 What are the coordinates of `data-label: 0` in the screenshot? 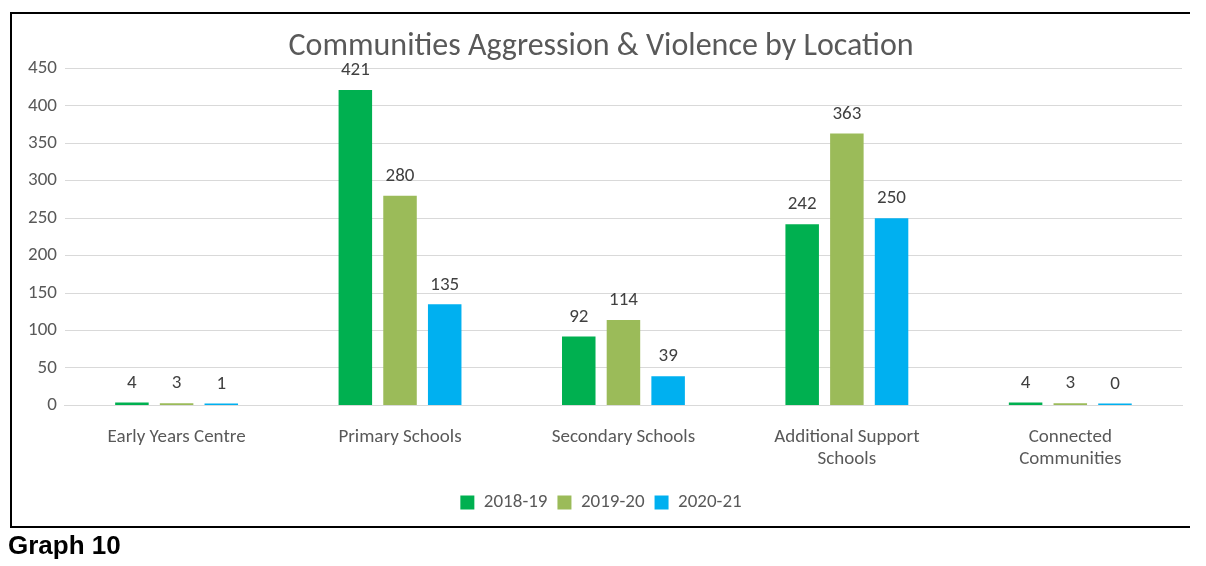 It's located at (1115, 382).